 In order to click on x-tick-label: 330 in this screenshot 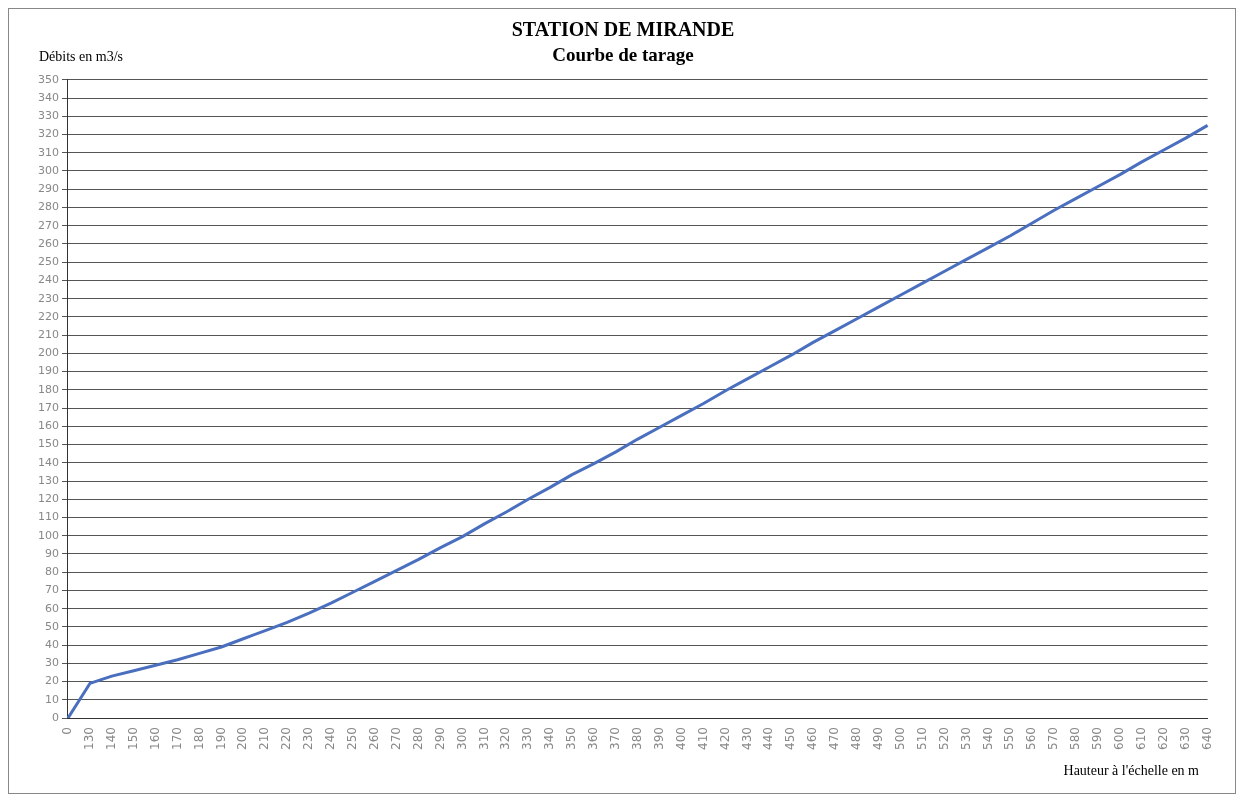, I will do `click(527, 738)`.